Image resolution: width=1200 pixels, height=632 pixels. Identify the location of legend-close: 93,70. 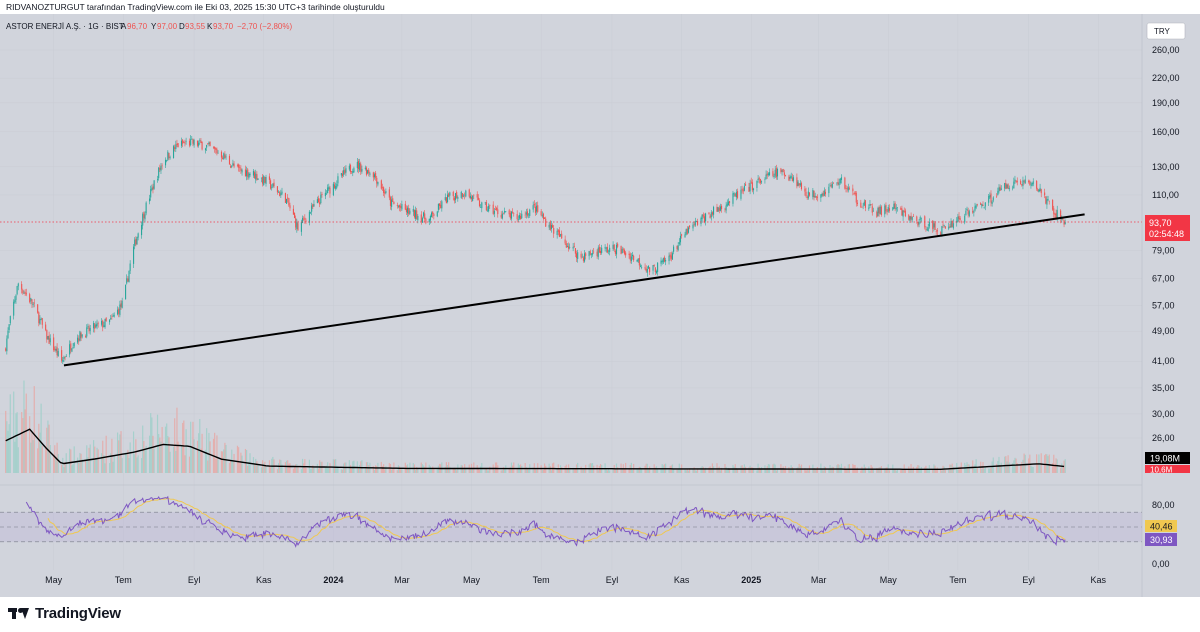
(223, 26).